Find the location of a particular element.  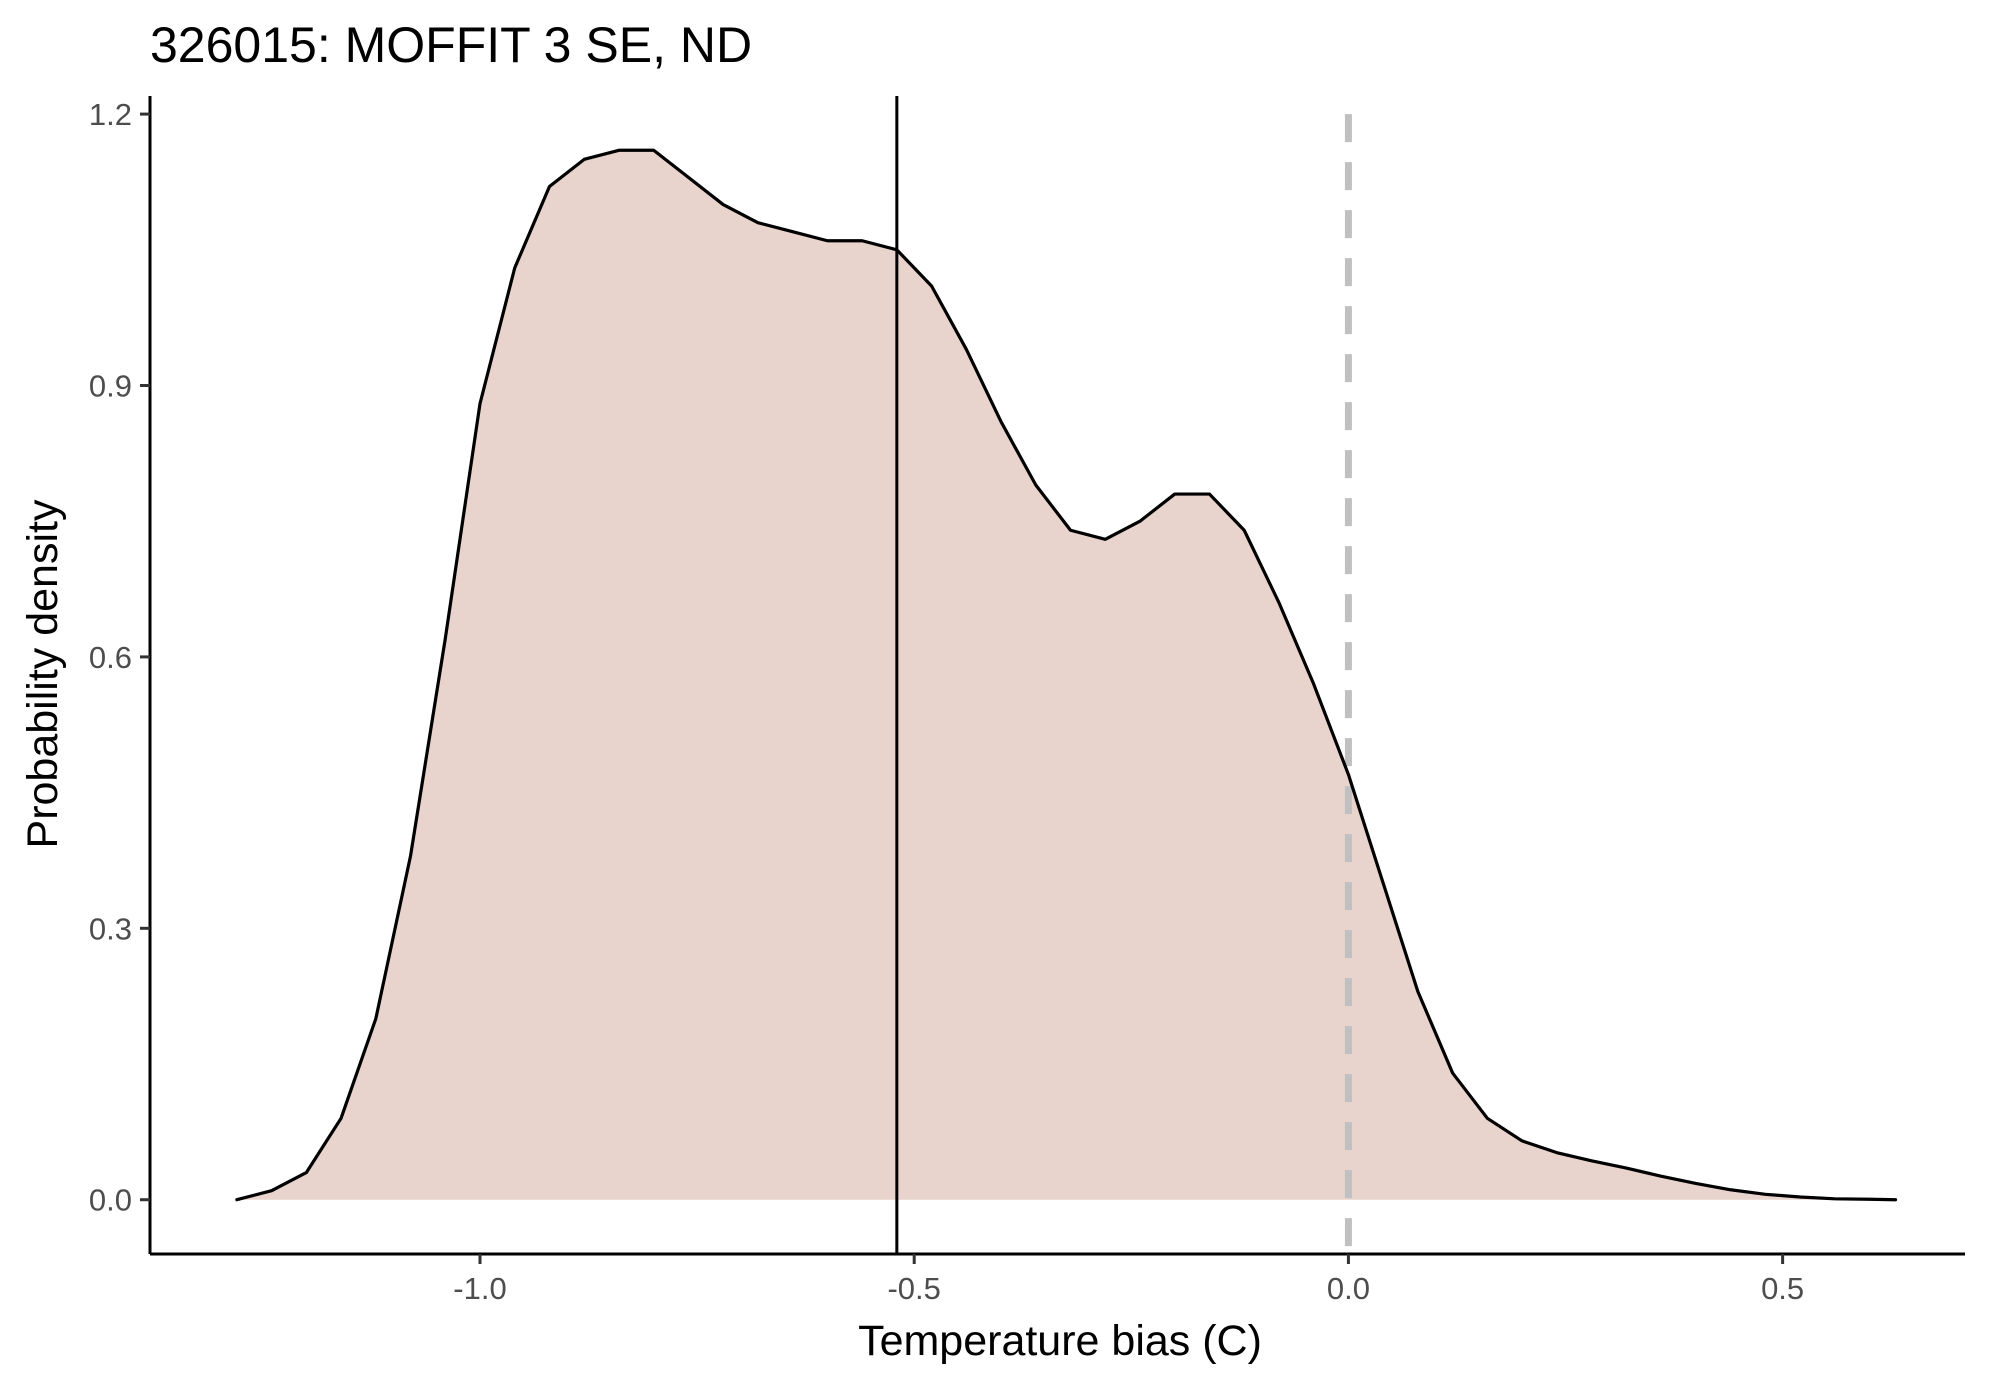

x-tick-label: -1.0 is located at coordinates (479, 1288).